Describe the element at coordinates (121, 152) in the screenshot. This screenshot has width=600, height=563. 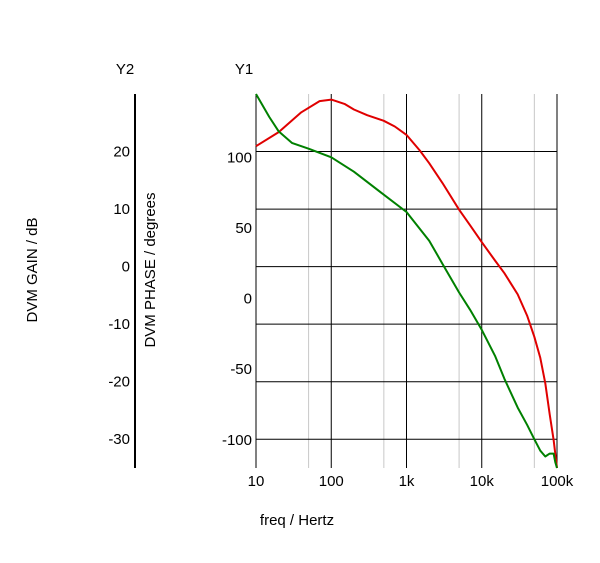
I see `y2-tick-label: 20` at that location.